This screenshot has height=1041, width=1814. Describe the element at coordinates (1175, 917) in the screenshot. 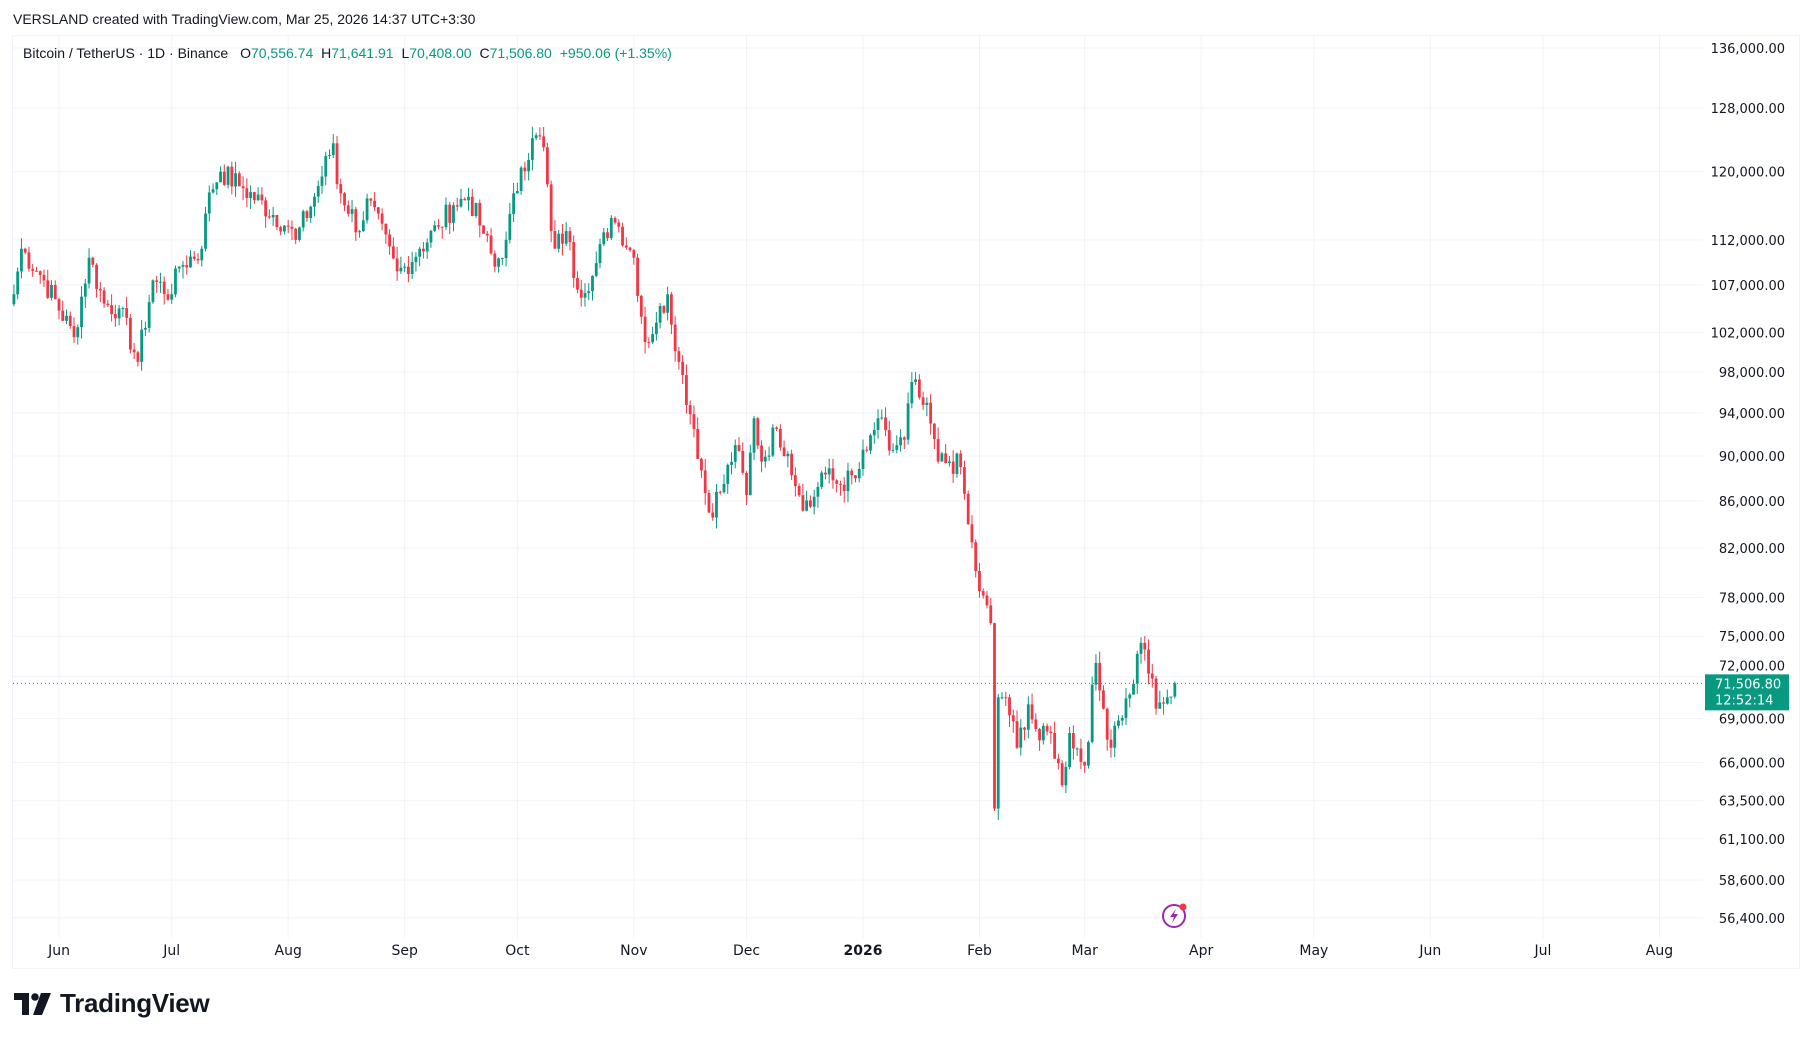

I see `lightning-bolt-icon` at that location.